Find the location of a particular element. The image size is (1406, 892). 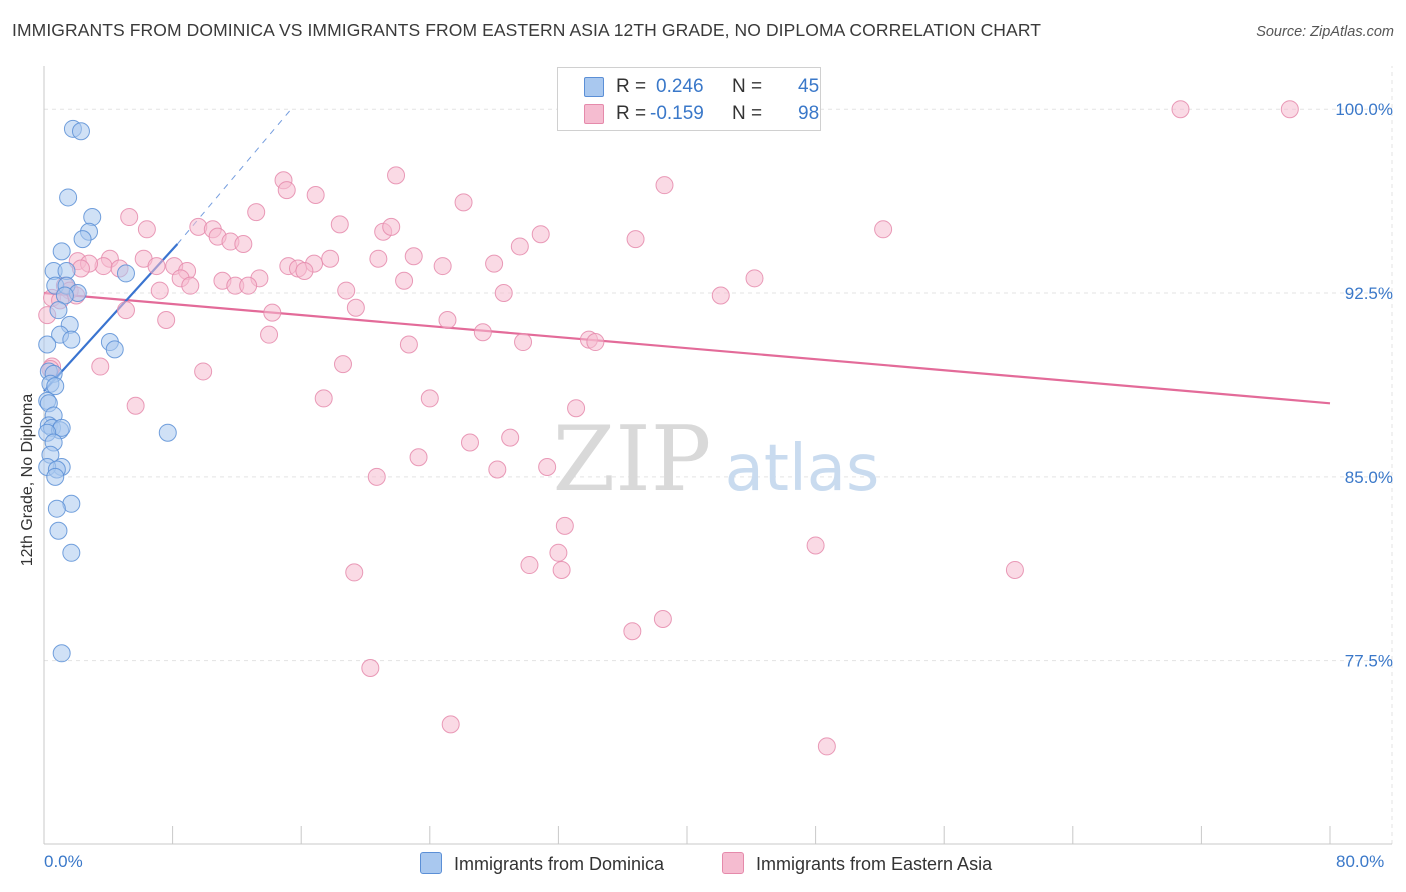

axes is located at coordinates (717, 835).